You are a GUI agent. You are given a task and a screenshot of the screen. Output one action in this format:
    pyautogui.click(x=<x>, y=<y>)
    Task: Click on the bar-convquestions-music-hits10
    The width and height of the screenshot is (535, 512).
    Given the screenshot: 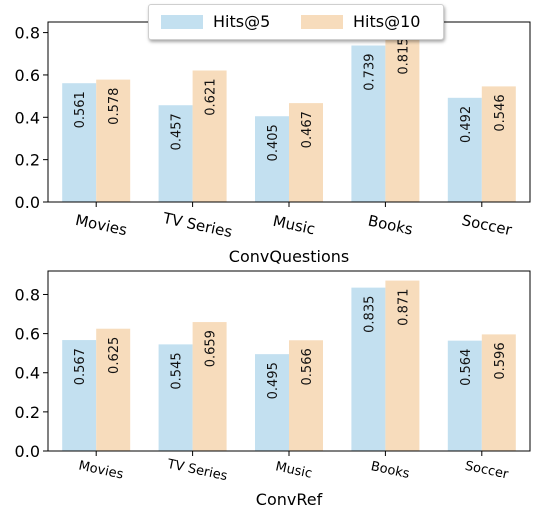 What is the action you would take?
    pyautogui.click(x=306, y=152)
    